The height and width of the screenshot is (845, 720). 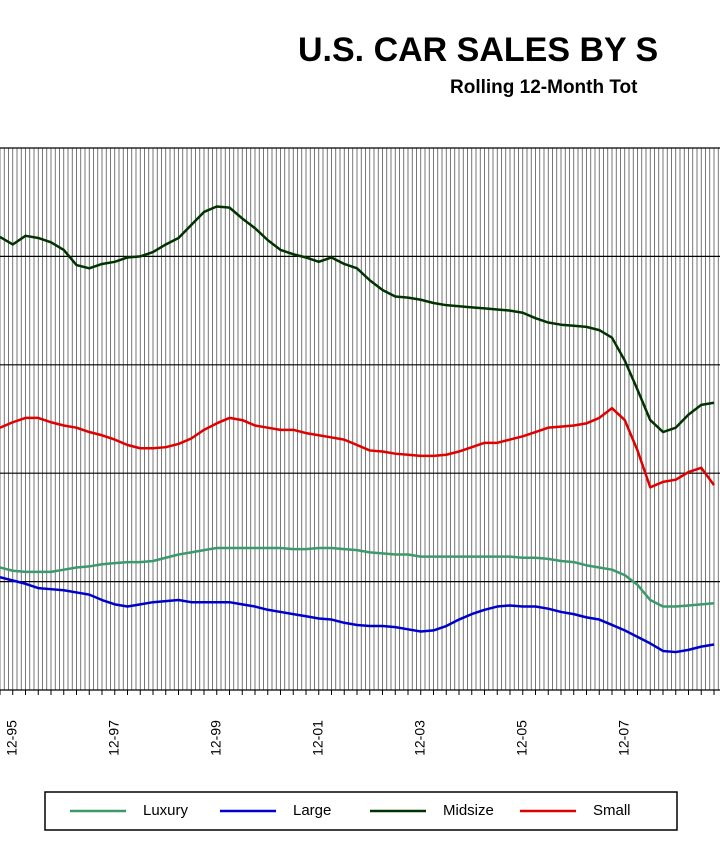 What do you see at coordinates (478, 50) in the screenshot?
I see `chart-title: U.S. CAR SALES BY S` at bounding box center [478, 50].